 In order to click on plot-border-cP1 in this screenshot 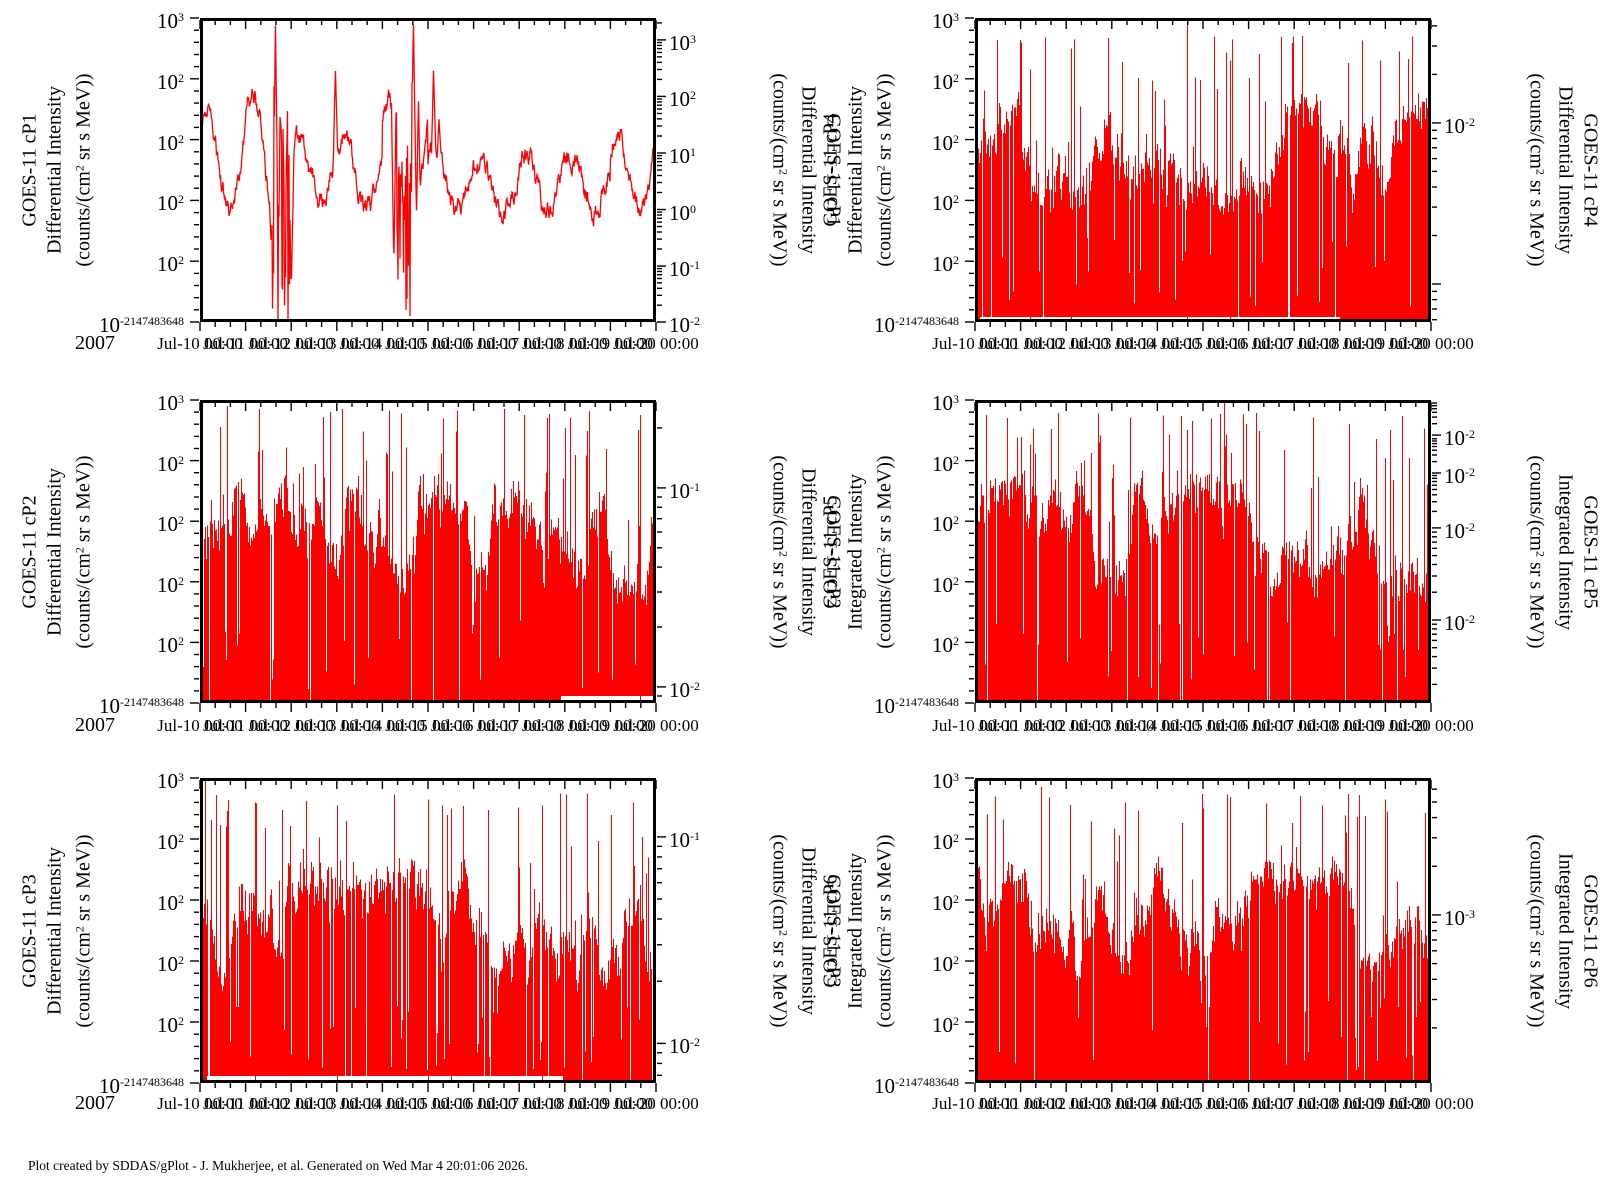, I will do `click(428, 170)`.